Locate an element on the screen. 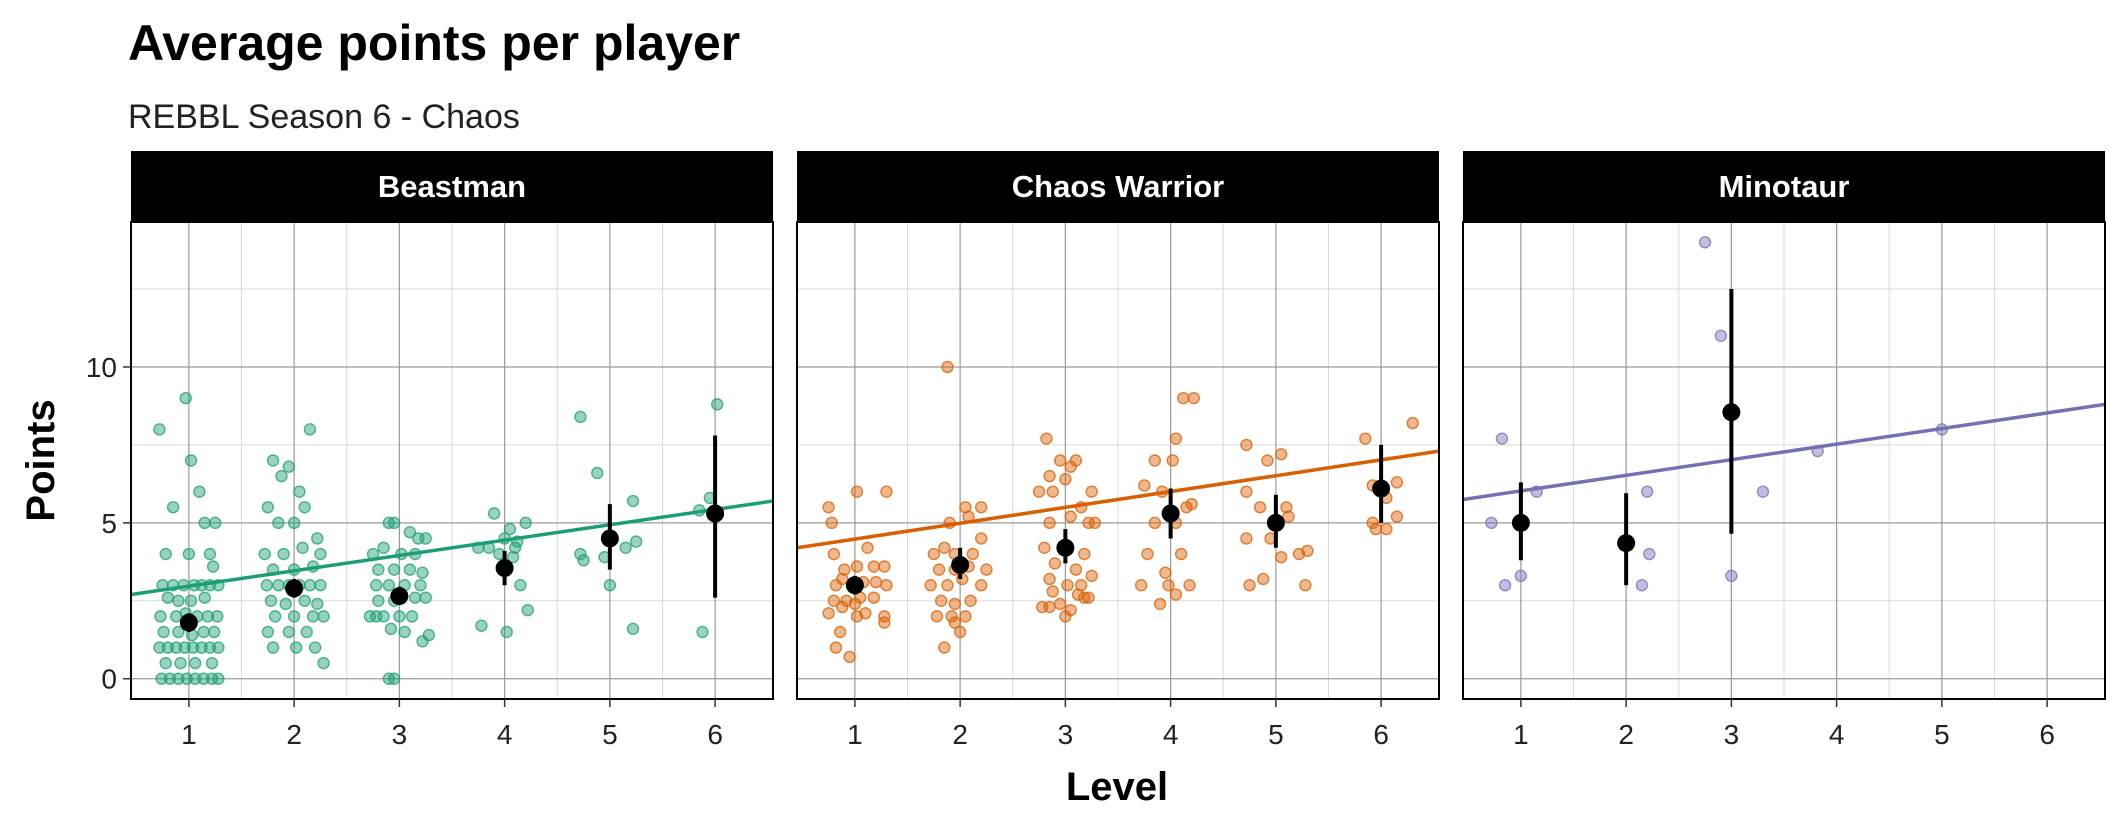 This screenshot has width=2125, height=826. chart-subtitle: REBBL Season 6 - Chaos is located at coordinates (324, 117).